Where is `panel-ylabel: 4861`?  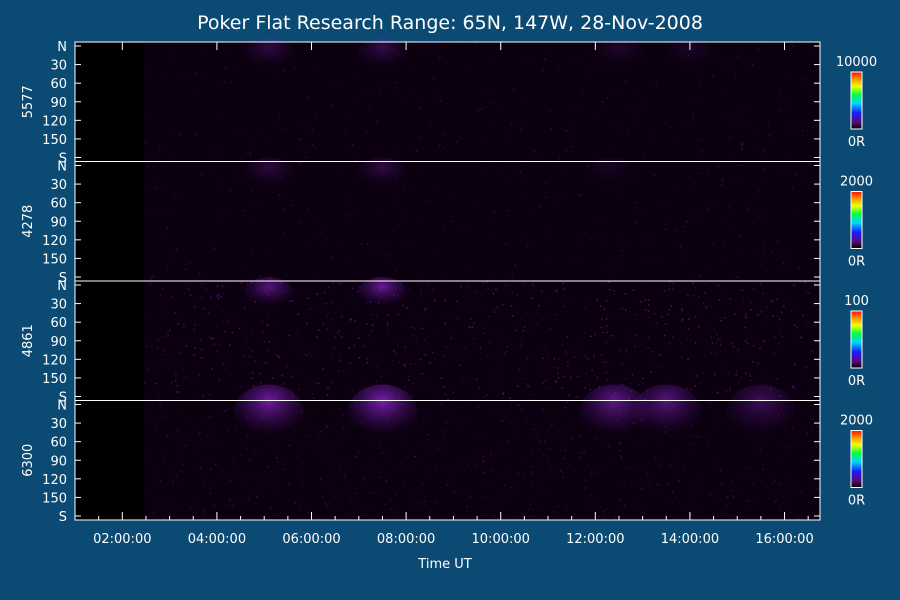 panel-ylabel: 4861 is located at coordinates (28, 340).